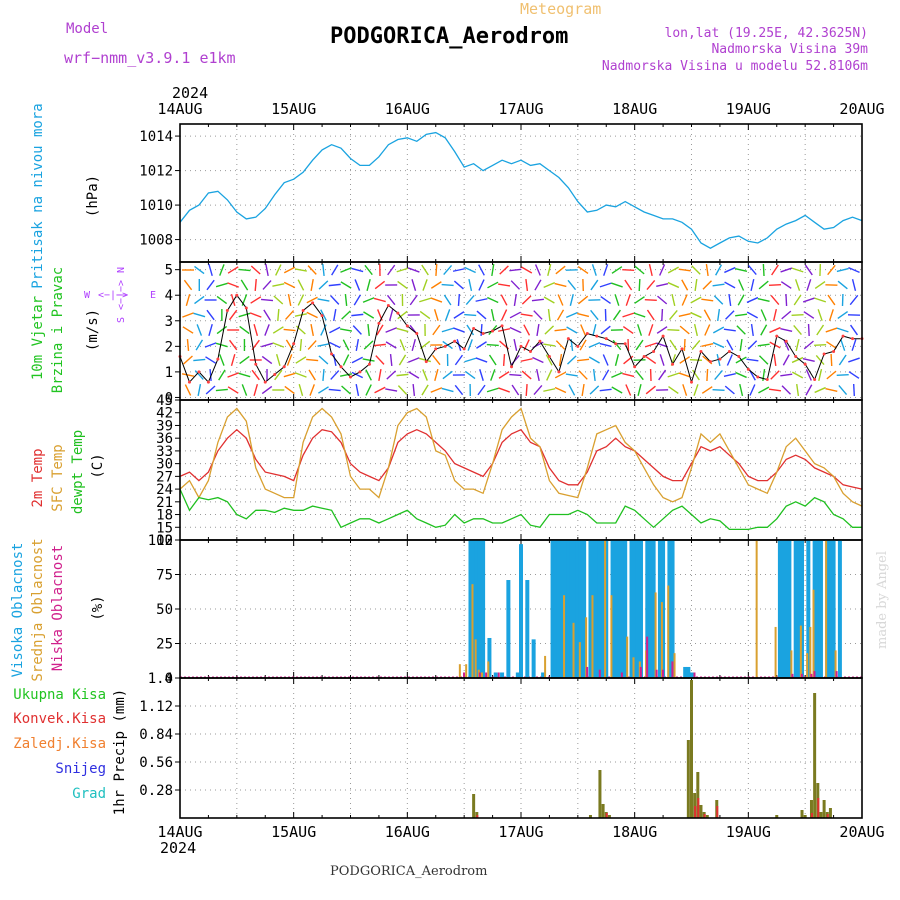 Image resolution: width=900 pixels, height=900 pixels. What do you see at coordinates (150, 58) in the screenshot?
I see `model-name: wrf−nmm_v3.9.1 e1km` at bounding box center [150, 58].